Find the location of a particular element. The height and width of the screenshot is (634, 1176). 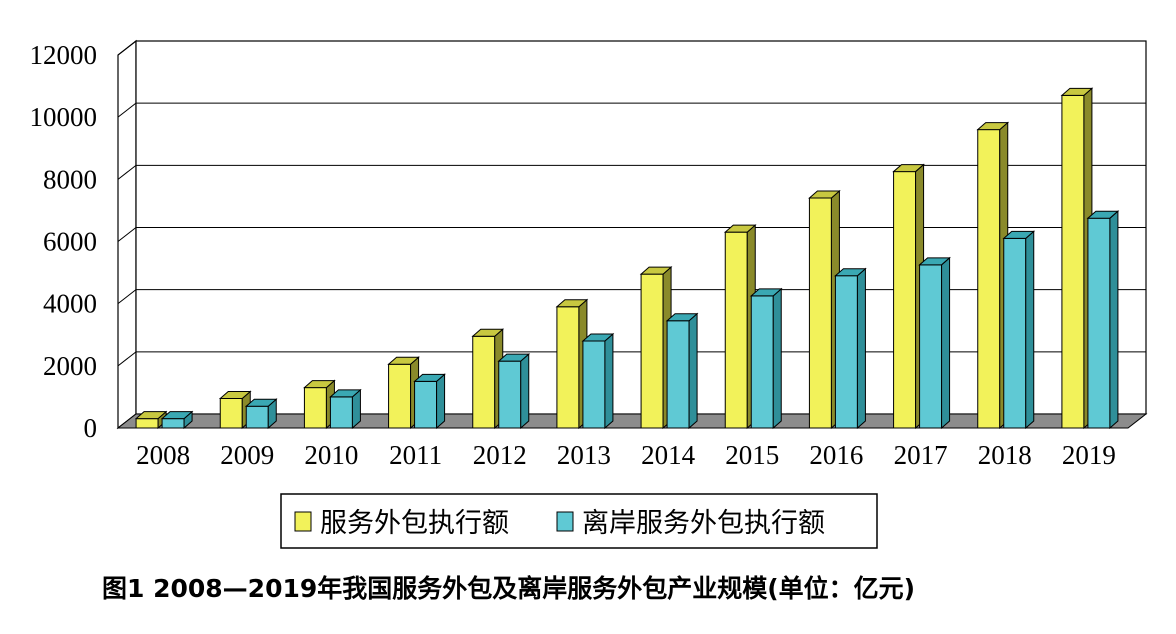

bar-离岸服务外包执行额-2015 is located at coordinates (766, 358).